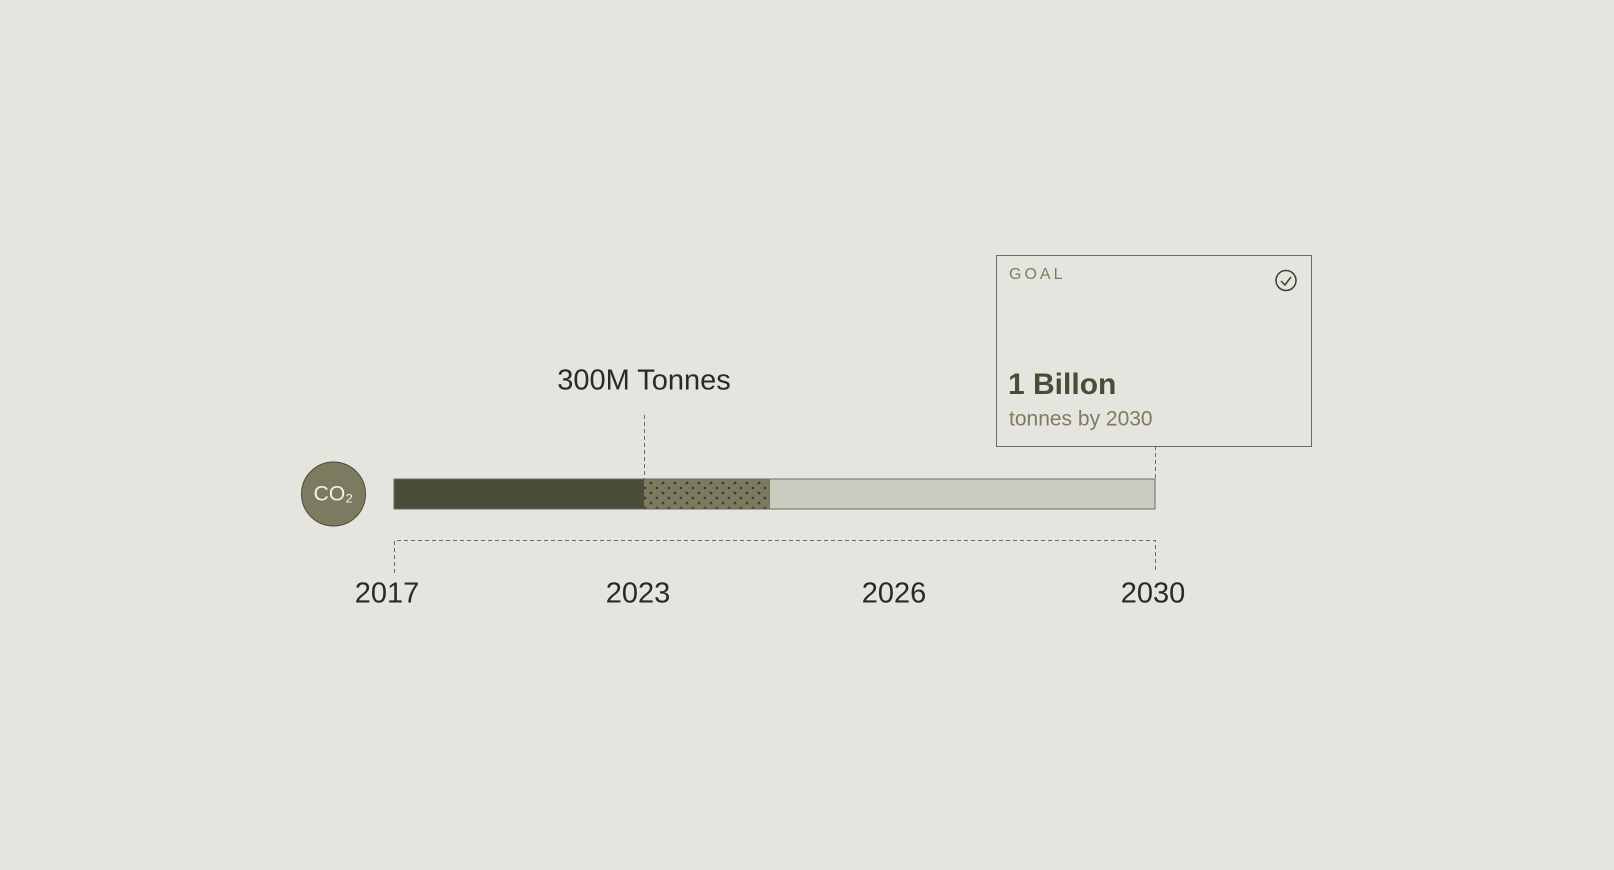  Describe the element at coordinates (775, 556) in the screenshot. I see `timeline-bracket` at that location.